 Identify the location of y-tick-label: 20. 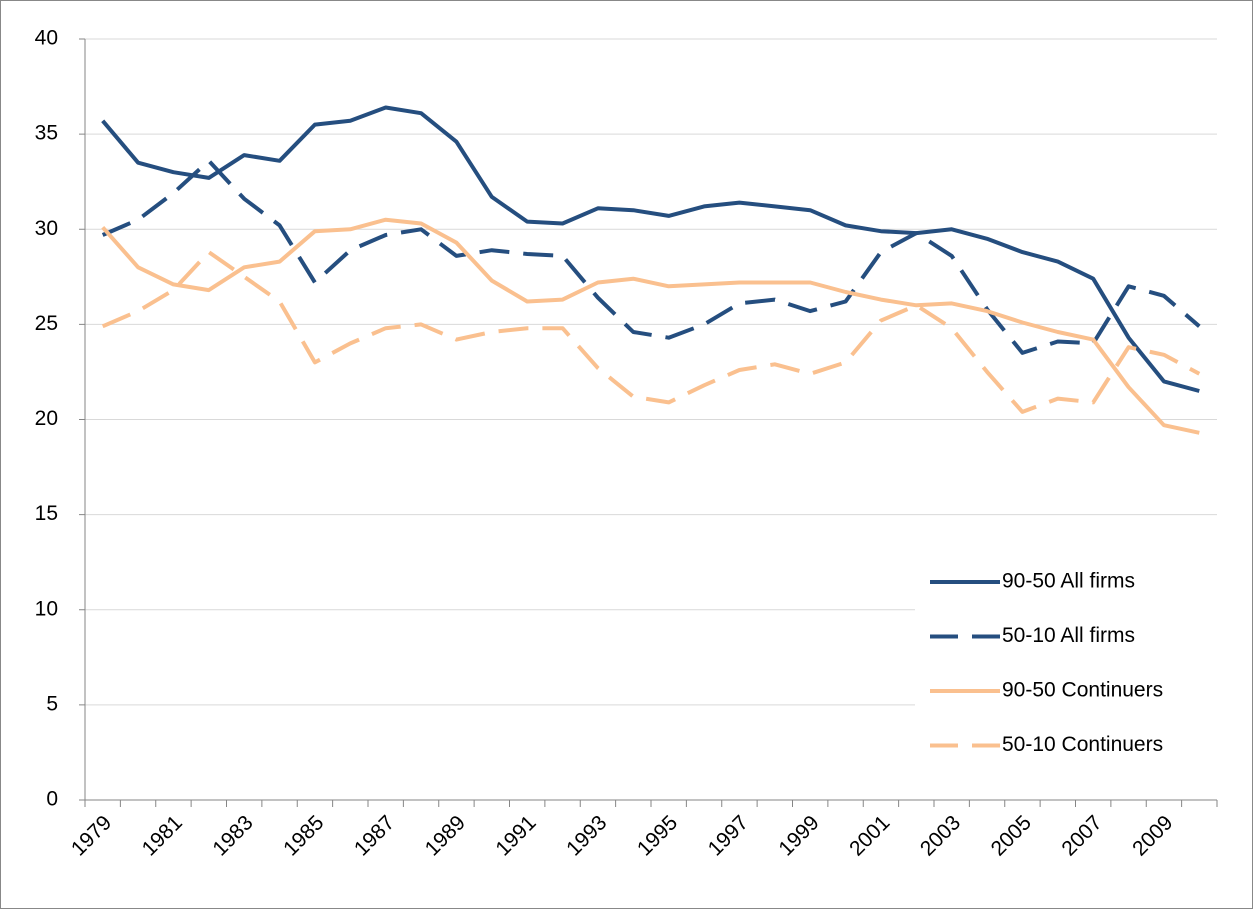
(46, 418).